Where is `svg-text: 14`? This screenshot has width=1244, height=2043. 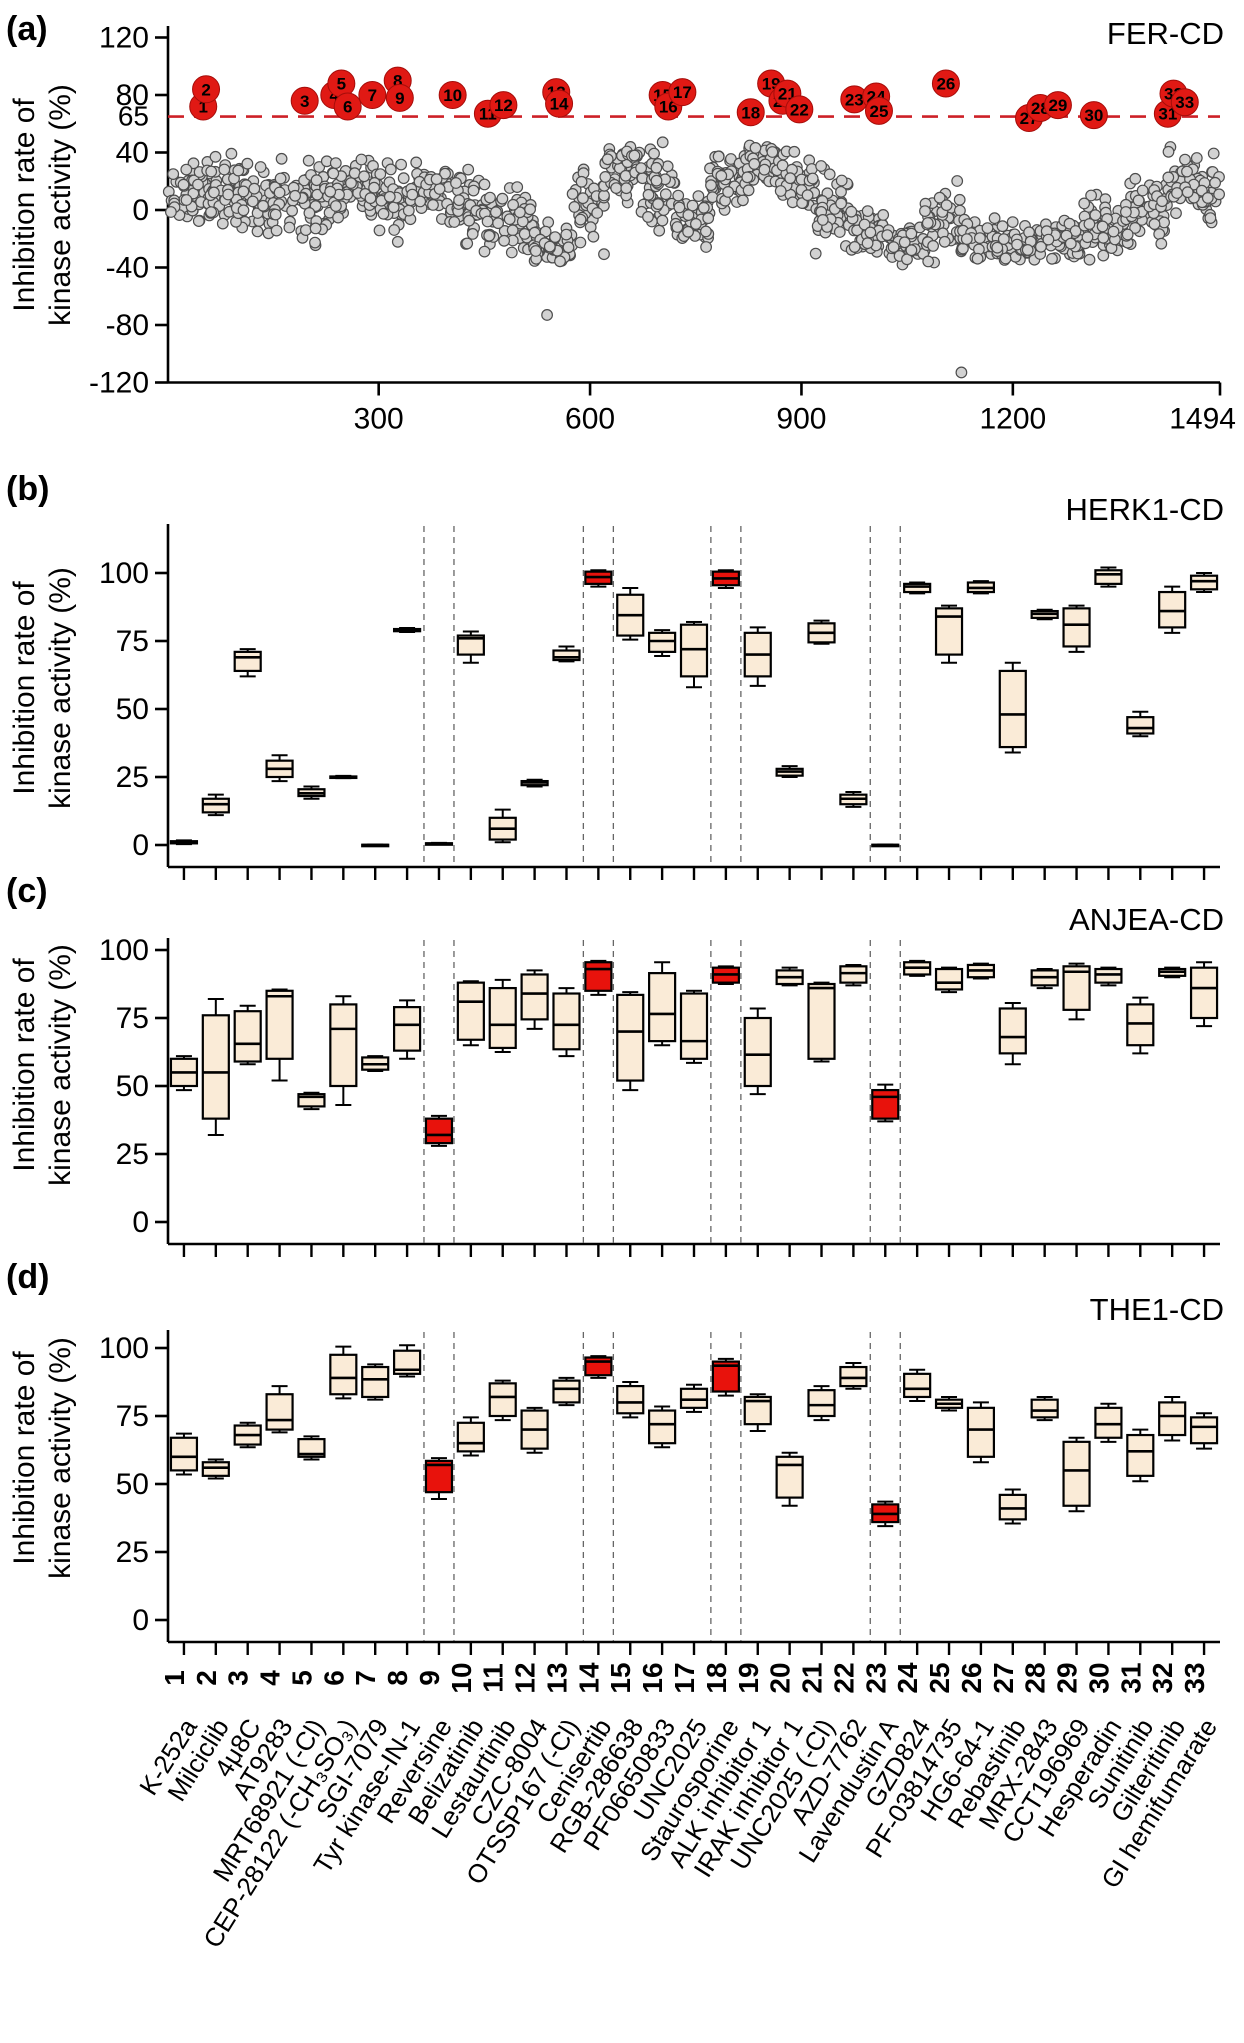 svg-text: 14 is located at coordinates (559, 104).